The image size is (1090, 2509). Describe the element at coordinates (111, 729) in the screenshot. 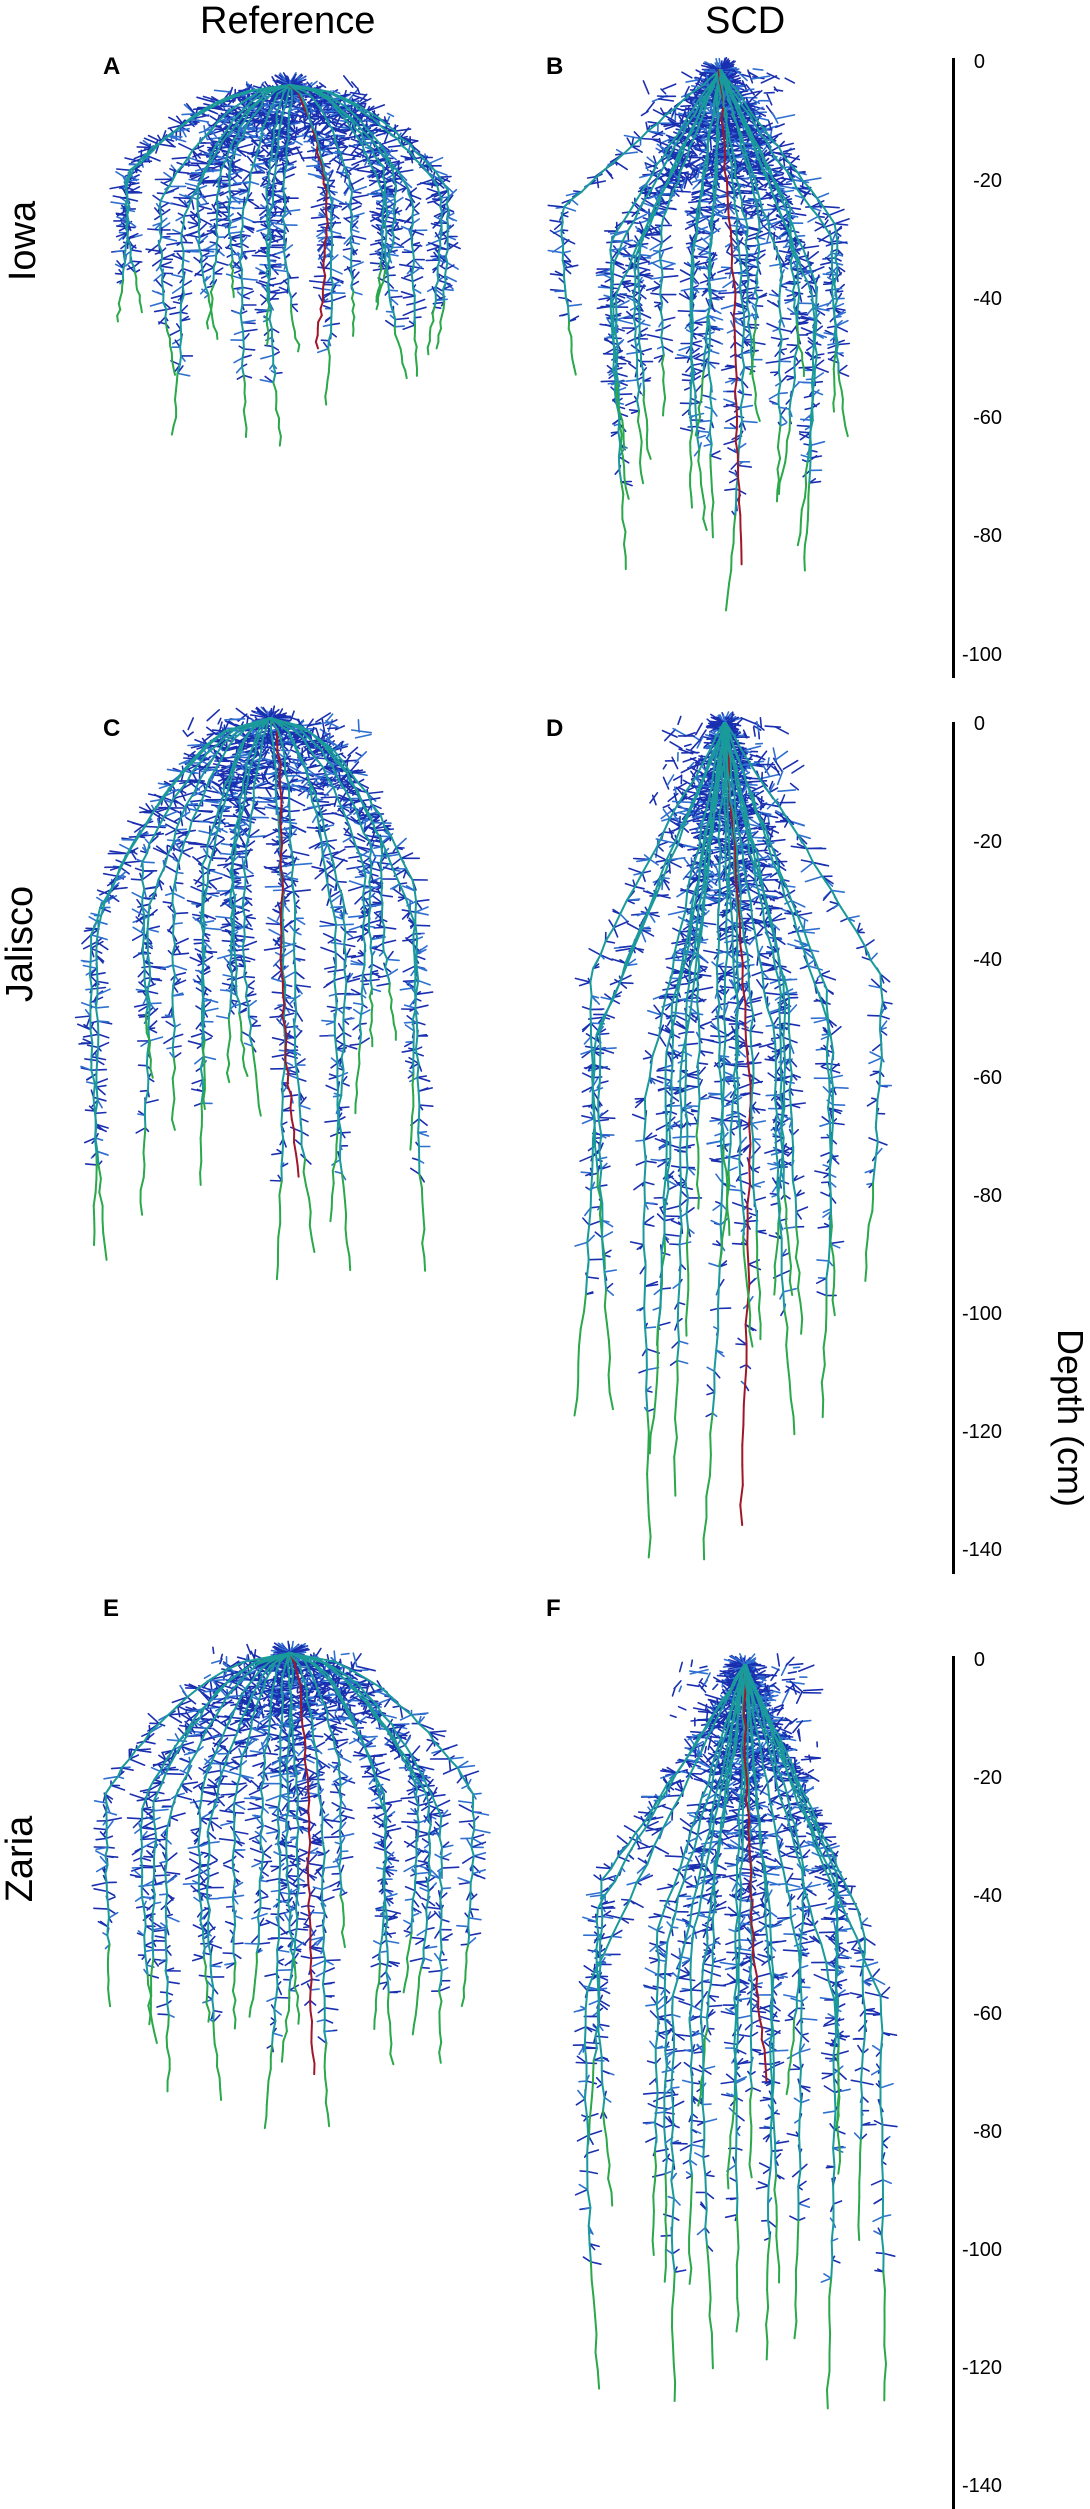

I see `panel-letter-c: C` at that location.